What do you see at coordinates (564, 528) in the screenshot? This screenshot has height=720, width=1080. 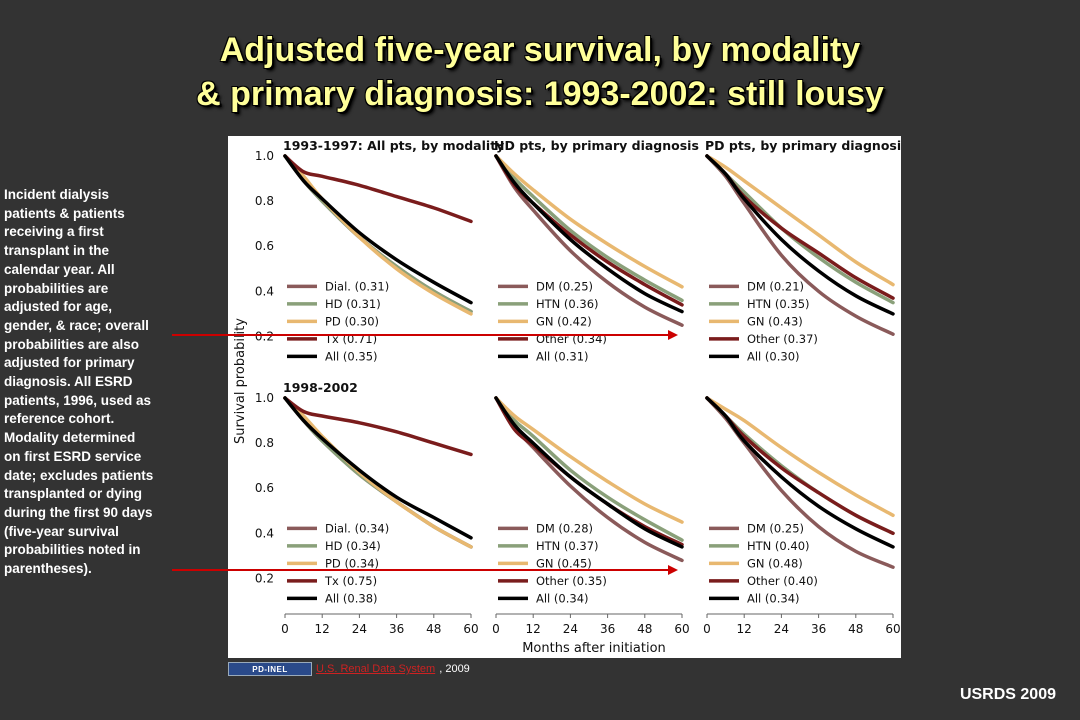 I see `legend-label: DM (0.28)` at bounding box center [564, 528].